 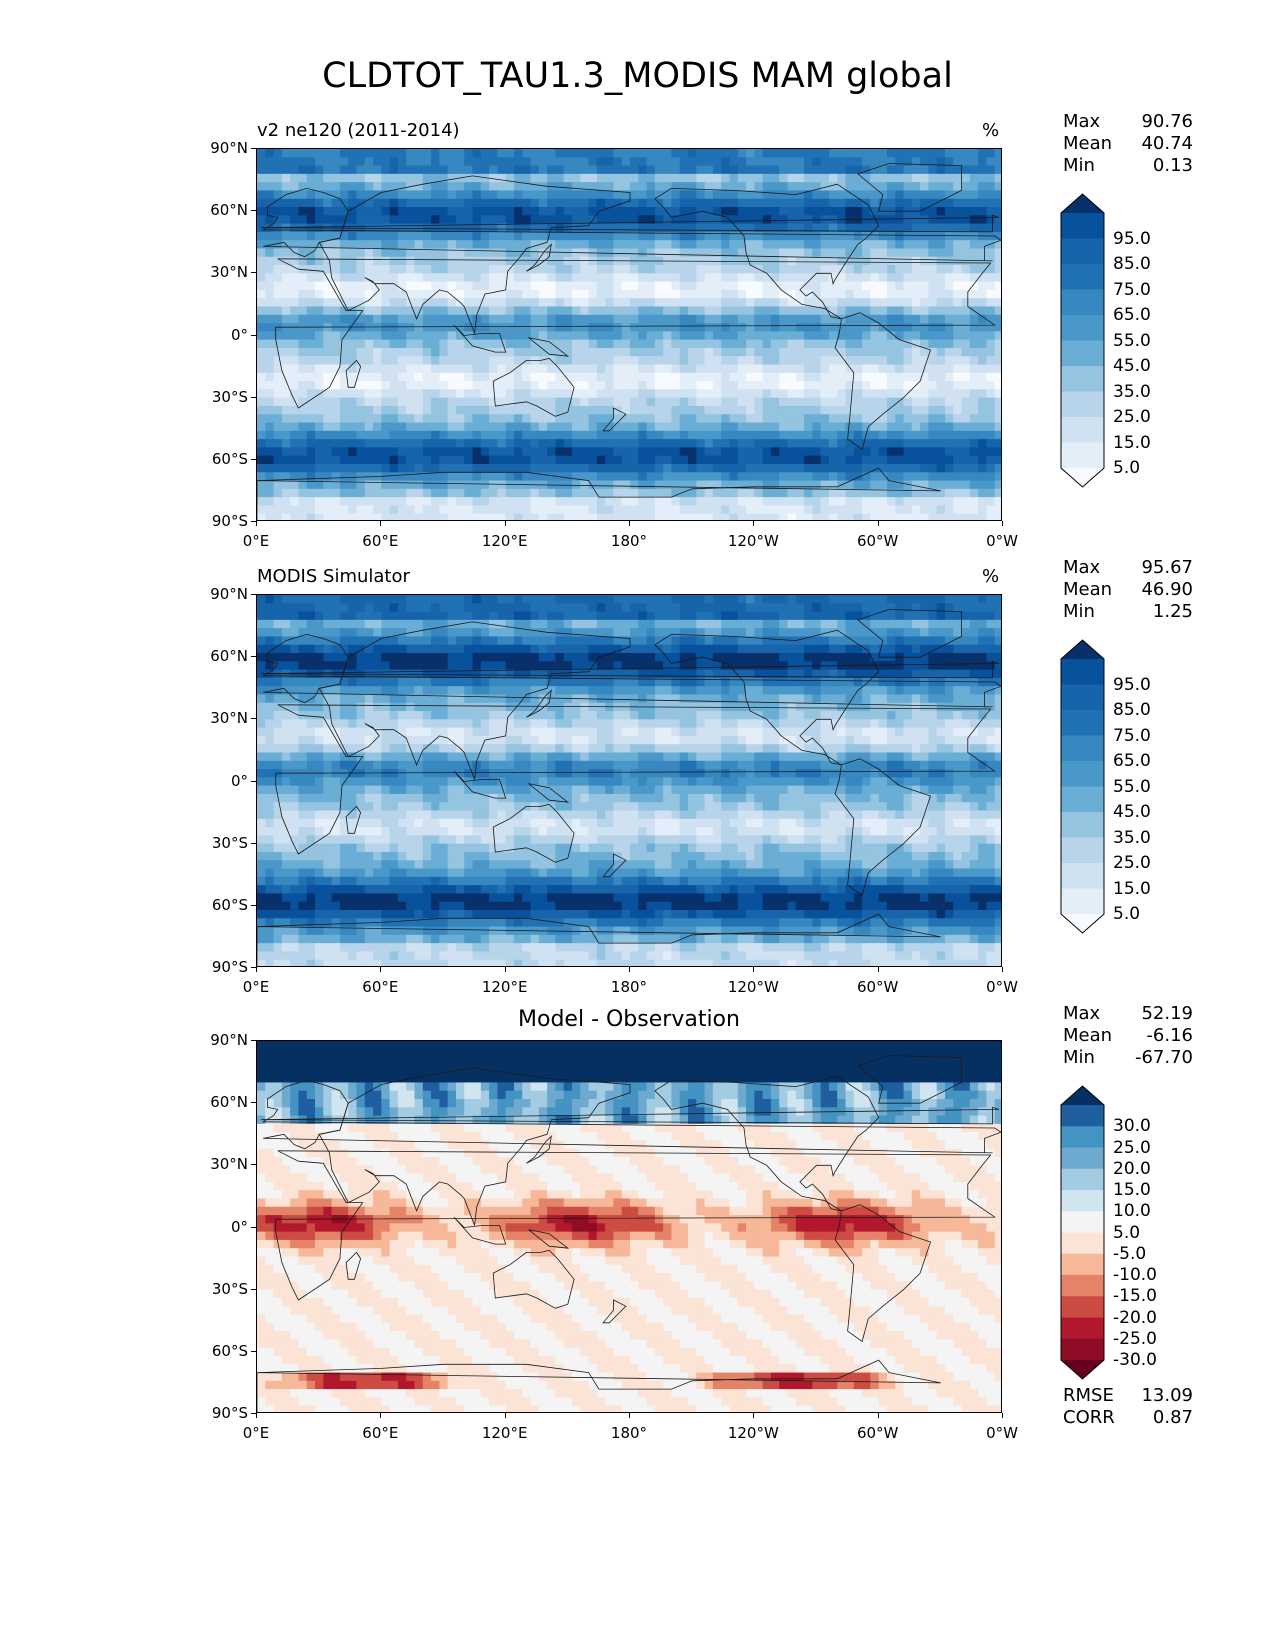 I want to click on lon-tick-label: 0°E, so click(x=256, y=1433).